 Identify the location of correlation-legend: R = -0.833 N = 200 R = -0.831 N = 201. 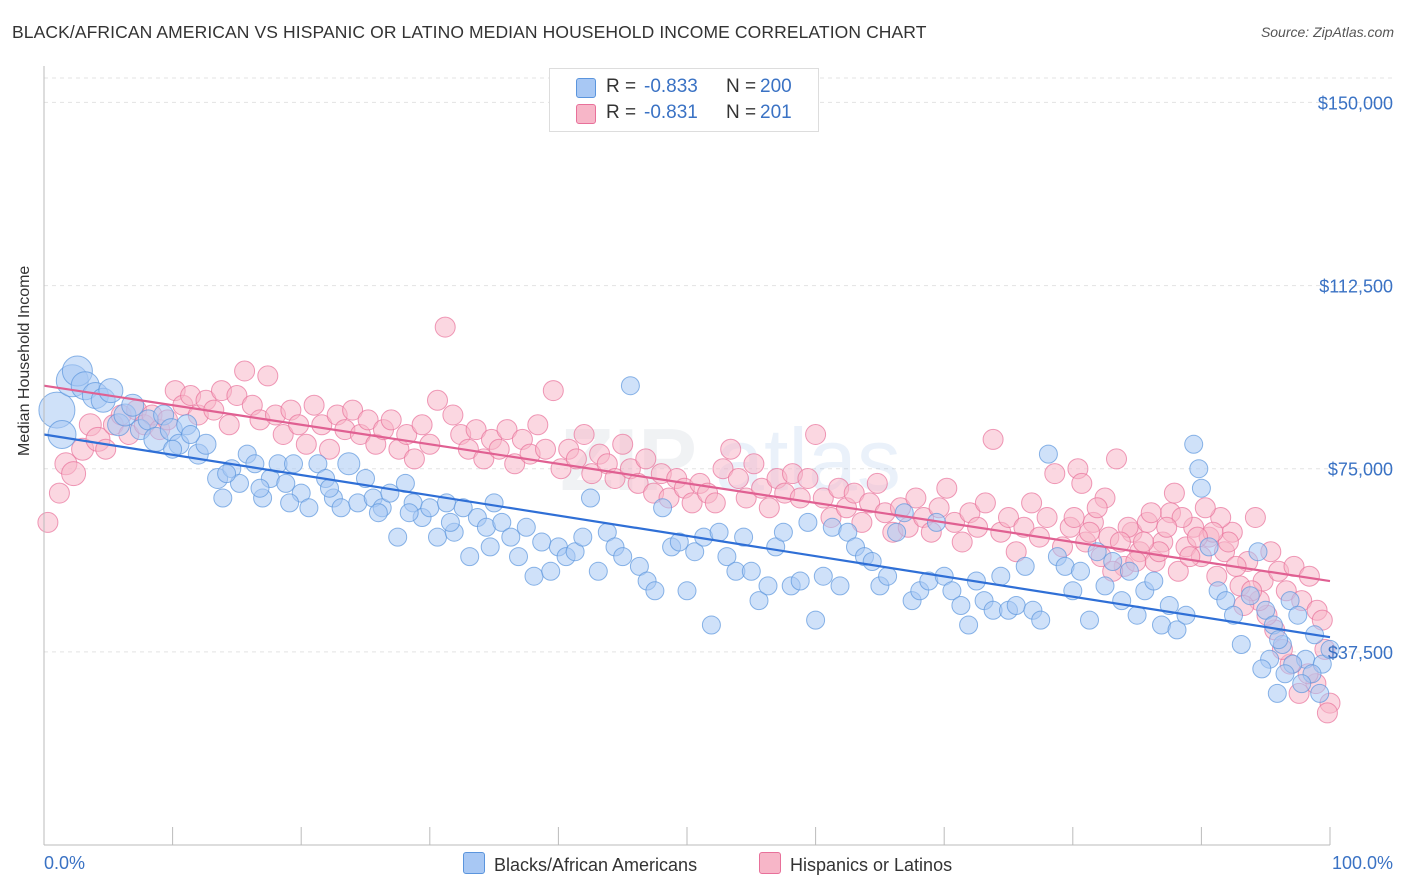
(684, 100).